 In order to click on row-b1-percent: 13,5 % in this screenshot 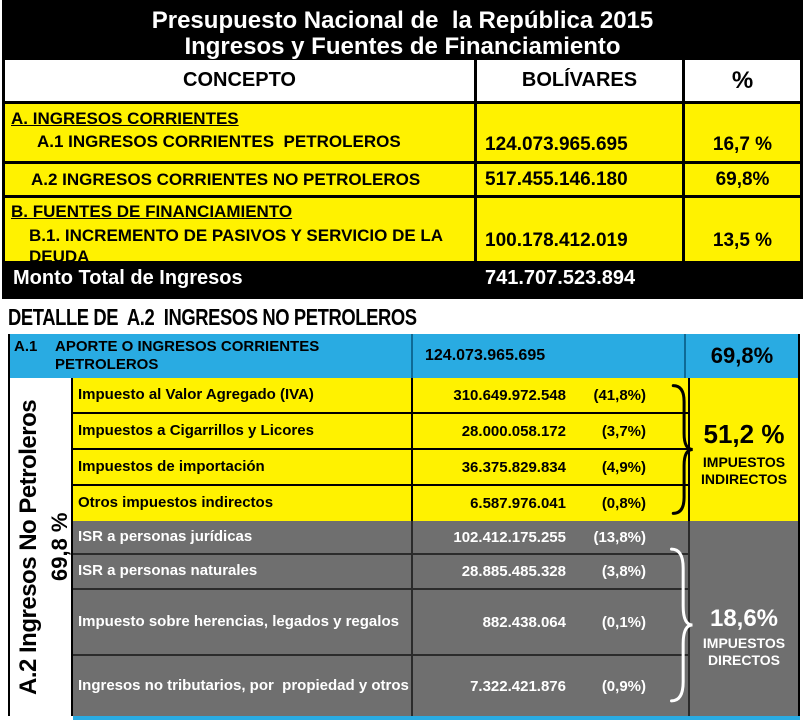, I will do `click(742, 240)`.